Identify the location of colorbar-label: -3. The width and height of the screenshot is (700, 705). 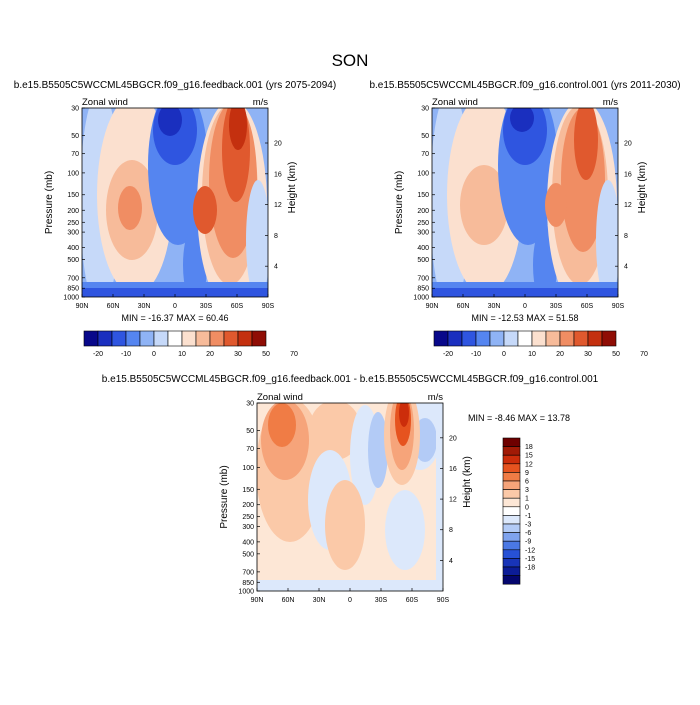
(528, 525).